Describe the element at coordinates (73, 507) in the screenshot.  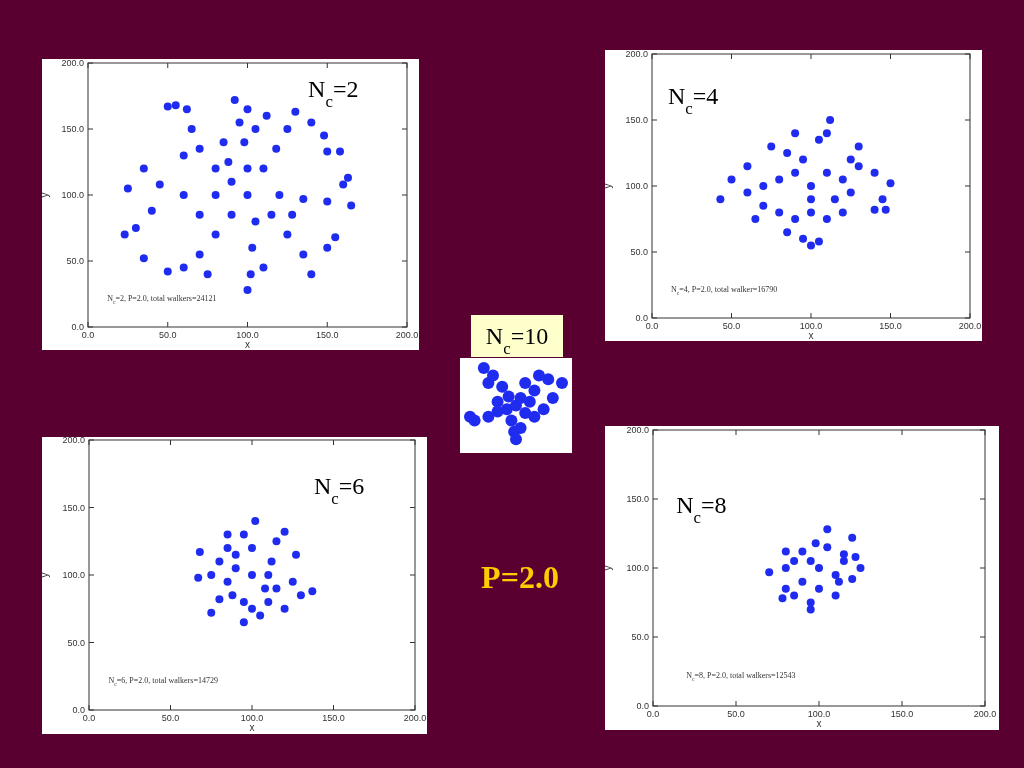
I see `y-tick-label: 150.0` at that location.